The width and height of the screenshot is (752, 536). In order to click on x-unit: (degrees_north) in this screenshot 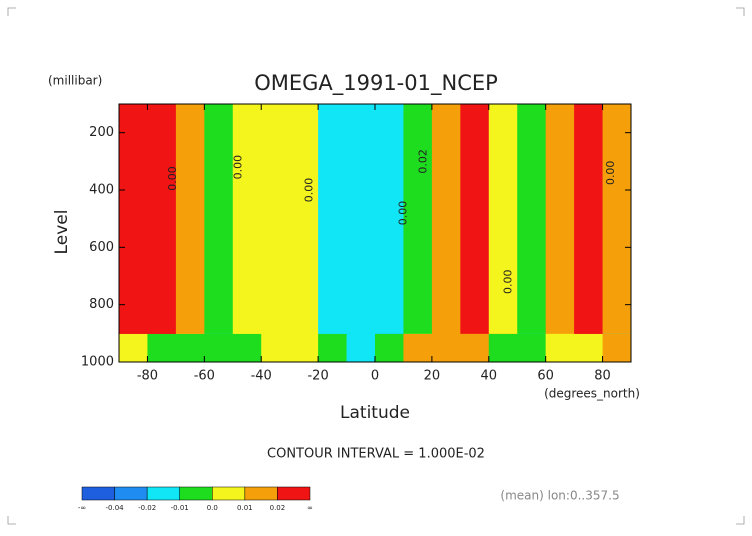, I will do `click(592, 394)`.